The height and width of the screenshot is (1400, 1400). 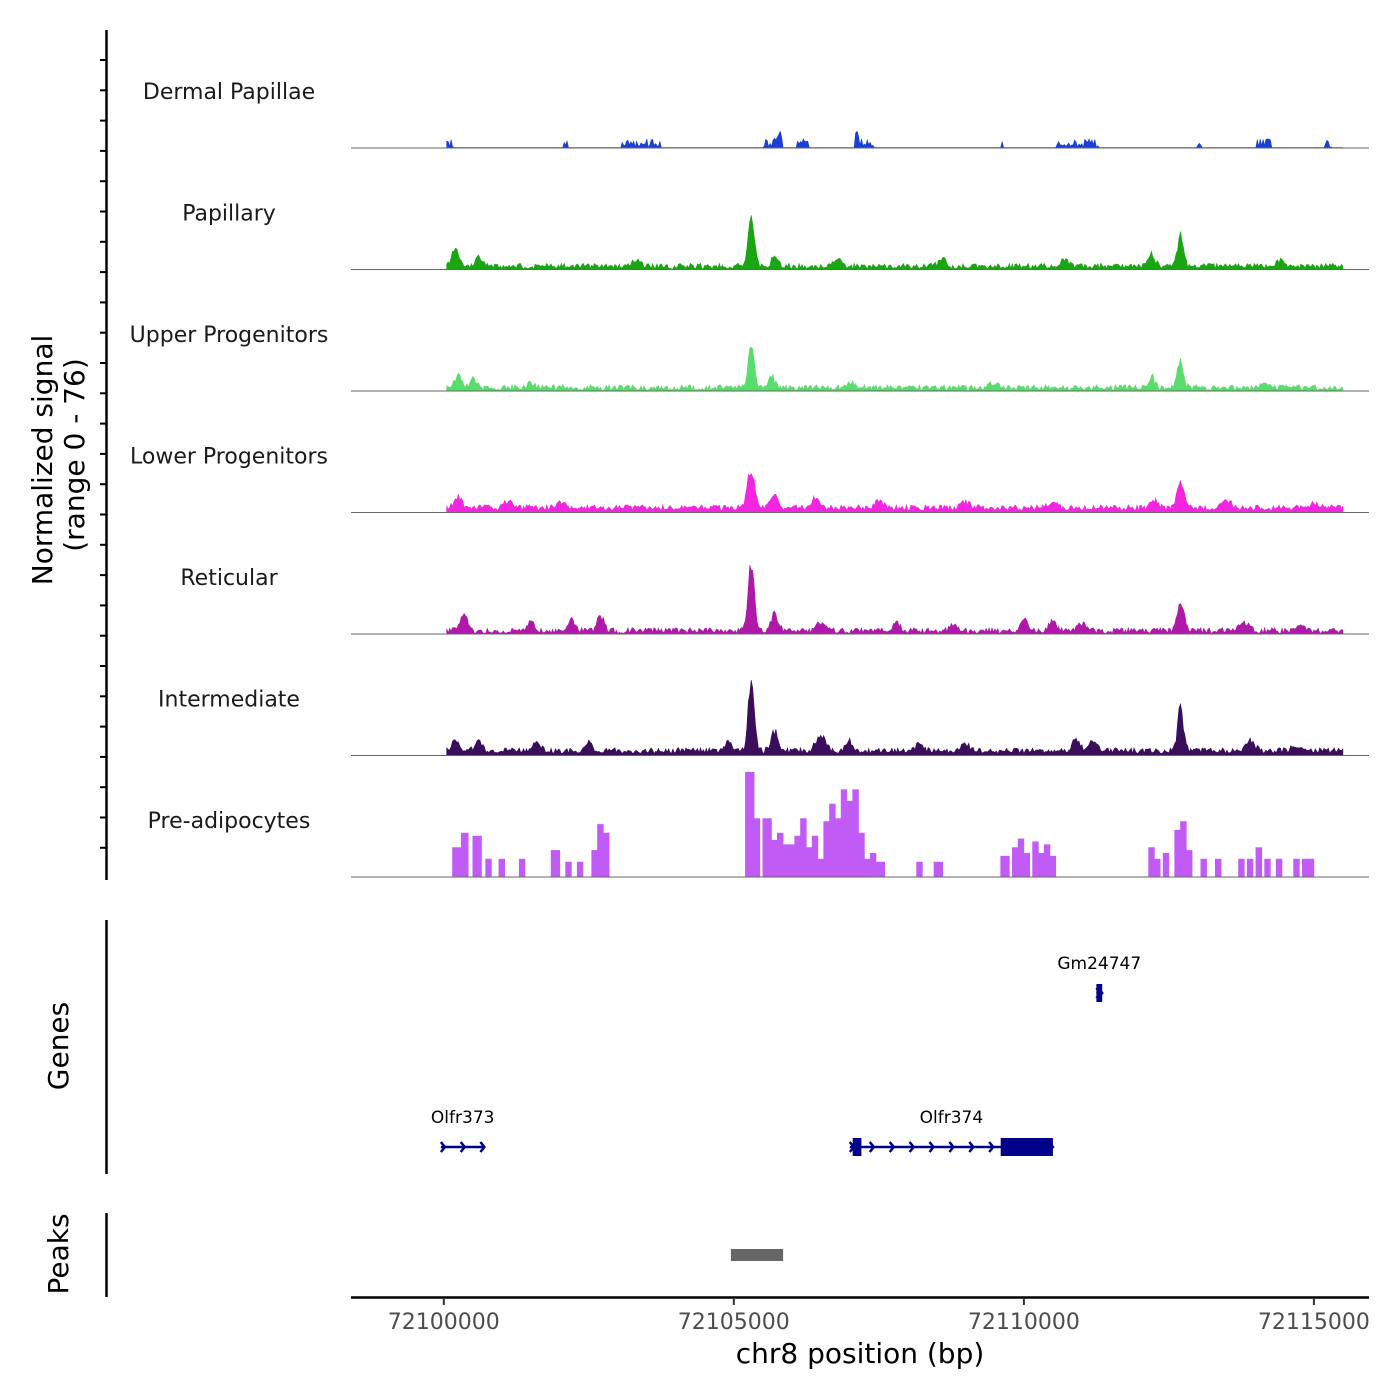 I want to click on gene-label: Olfr373, so click(x=463, y=1118).